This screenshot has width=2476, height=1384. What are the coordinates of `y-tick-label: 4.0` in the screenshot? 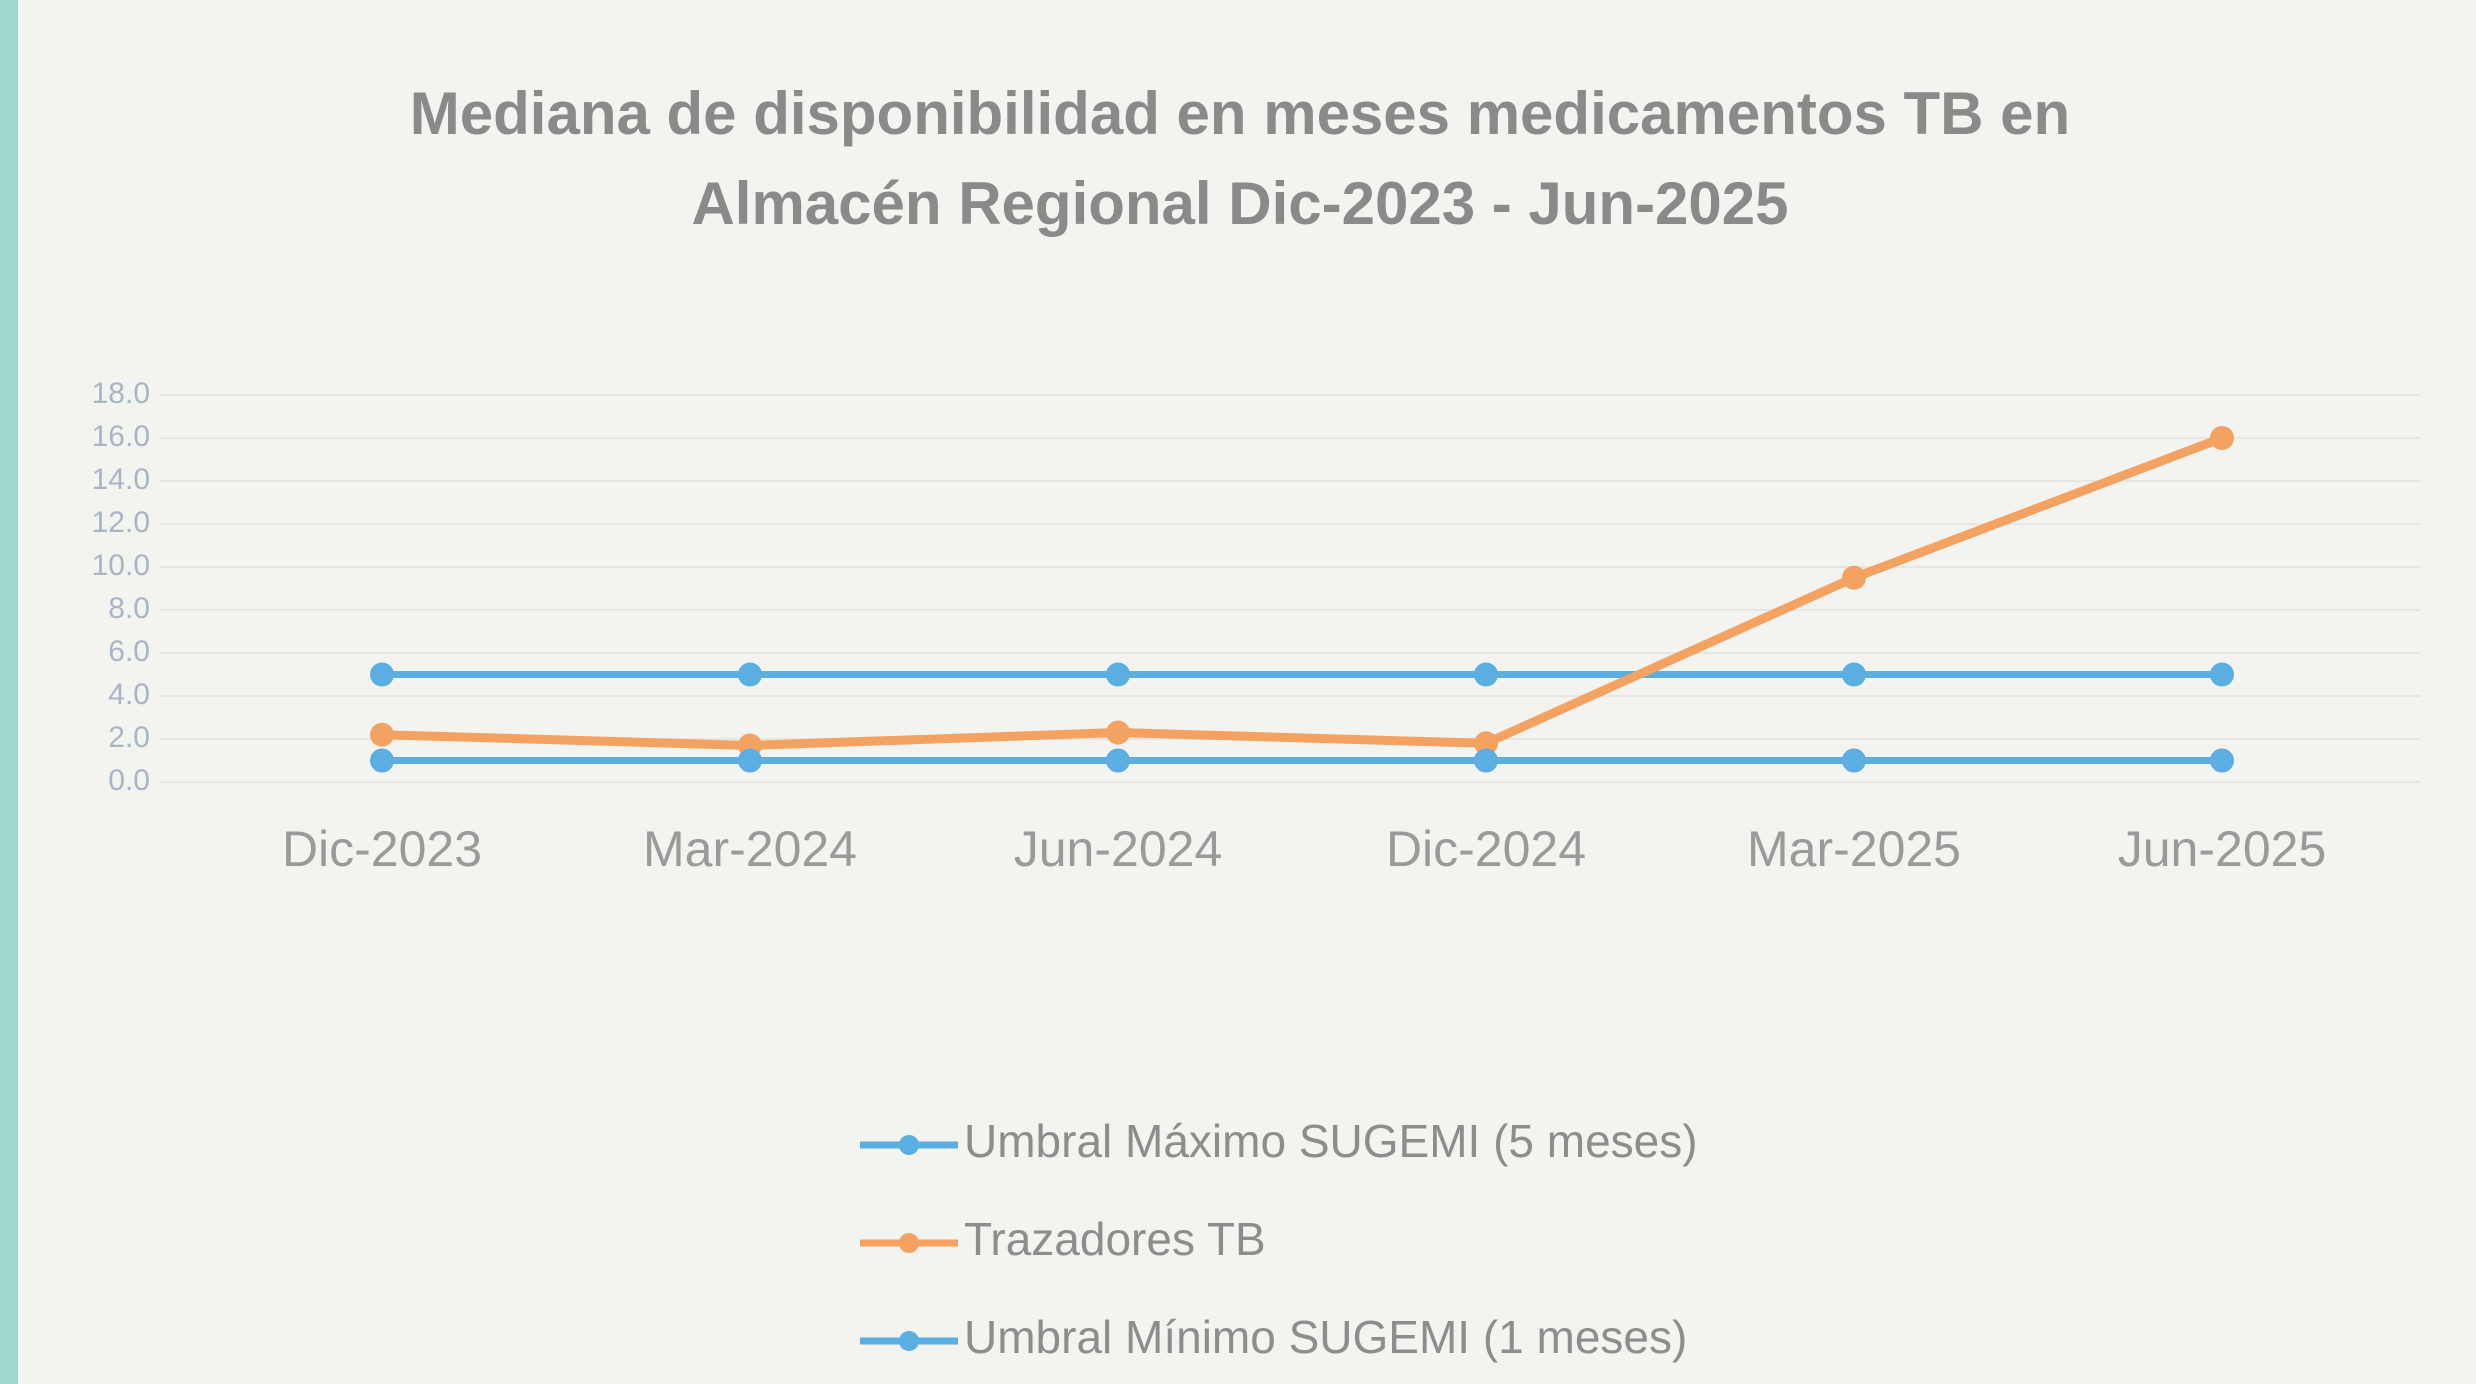 It's located at (129, 694).